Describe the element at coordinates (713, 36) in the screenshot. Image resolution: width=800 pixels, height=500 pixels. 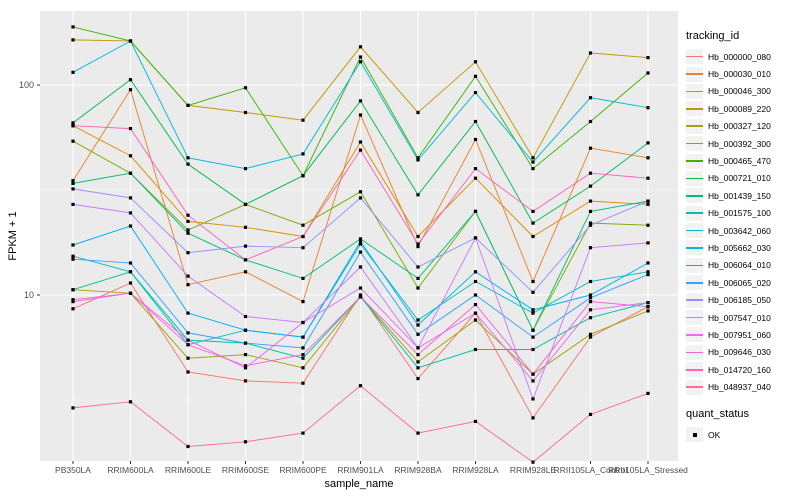
I see `legend-title-tracking-id: tracking_id` at that location.